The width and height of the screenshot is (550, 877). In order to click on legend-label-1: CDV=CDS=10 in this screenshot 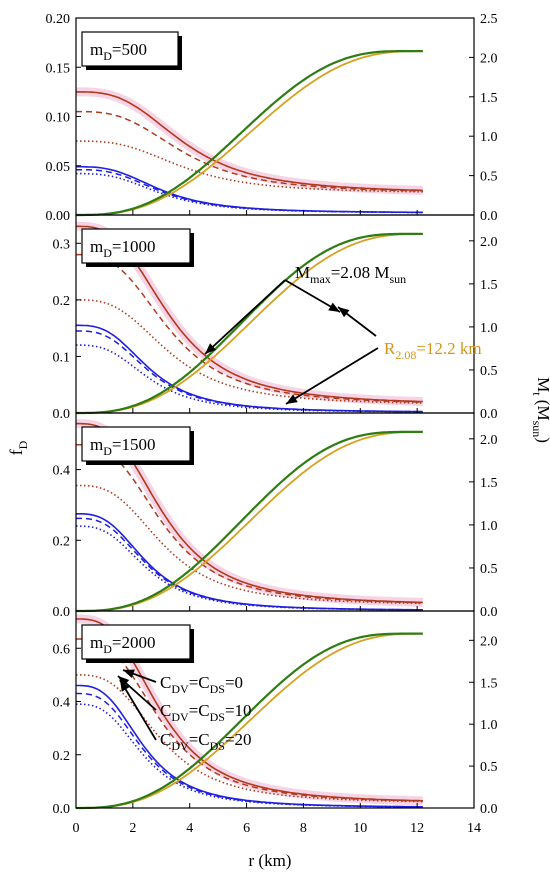, I will do `click(206, 712)`.